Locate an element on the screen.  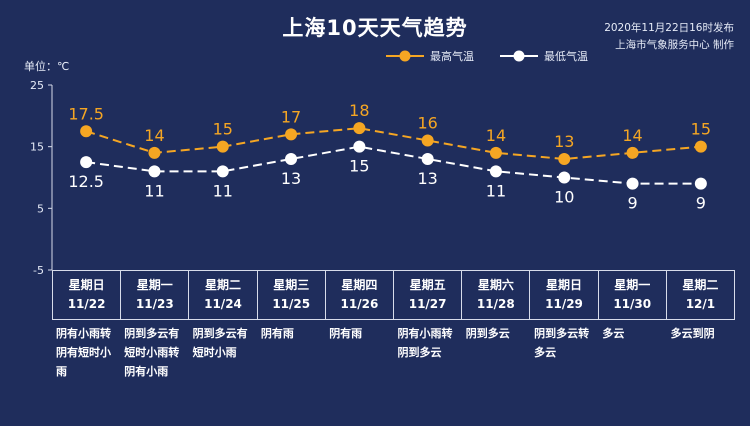
low-temp-label: 15 is located at coordinates (359, 166).